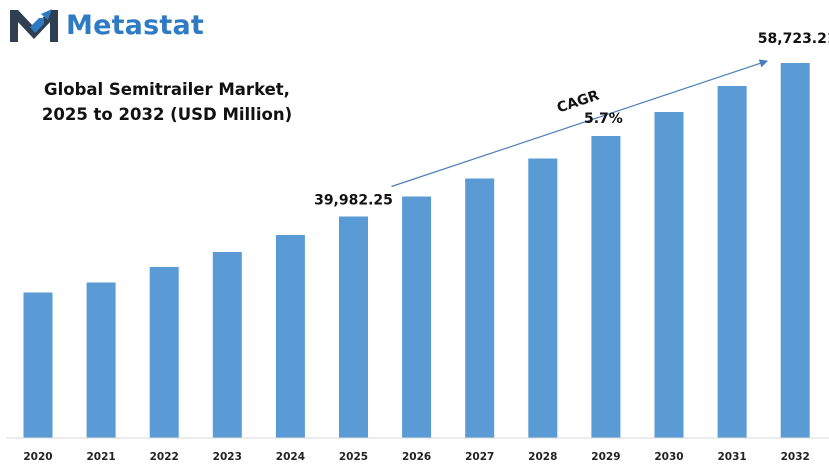 The height and width of the screenshot is (467, 829). I want to click on bar-2026, so click(417, 317).